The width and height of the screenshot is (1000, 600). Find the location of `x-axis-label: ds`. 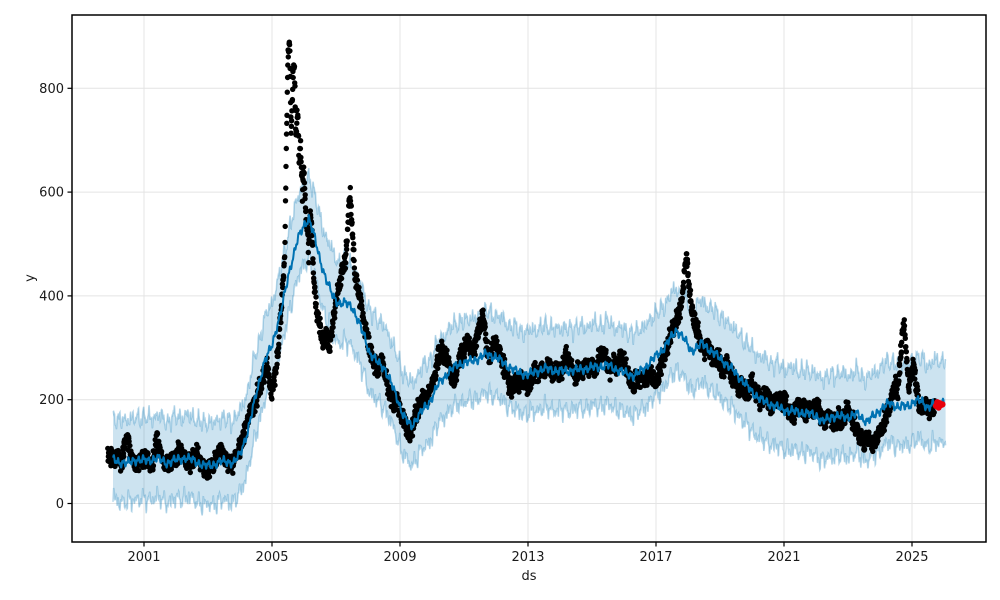

x-axis-label: ds is located at coordinates (528, 576).